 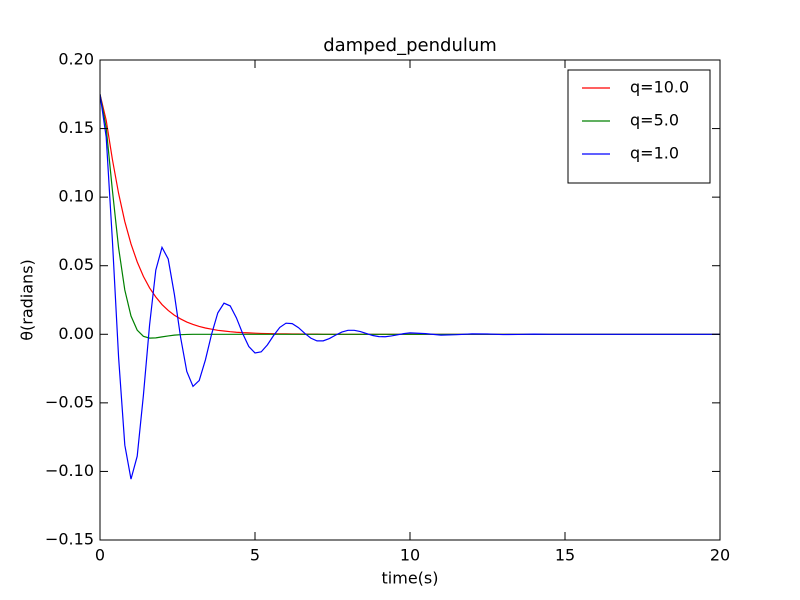 I want to click on legend-box, so click(x=639, y=126).